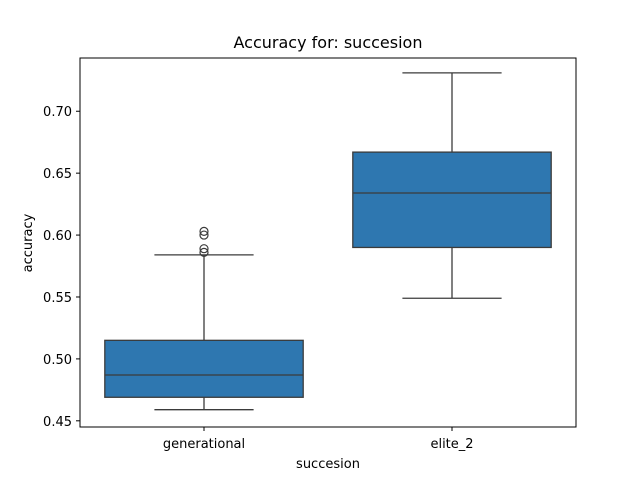  Describe the element at coordinates (57, 112) in the screenshot. I see `y-tick-label: 0.70` at that location.